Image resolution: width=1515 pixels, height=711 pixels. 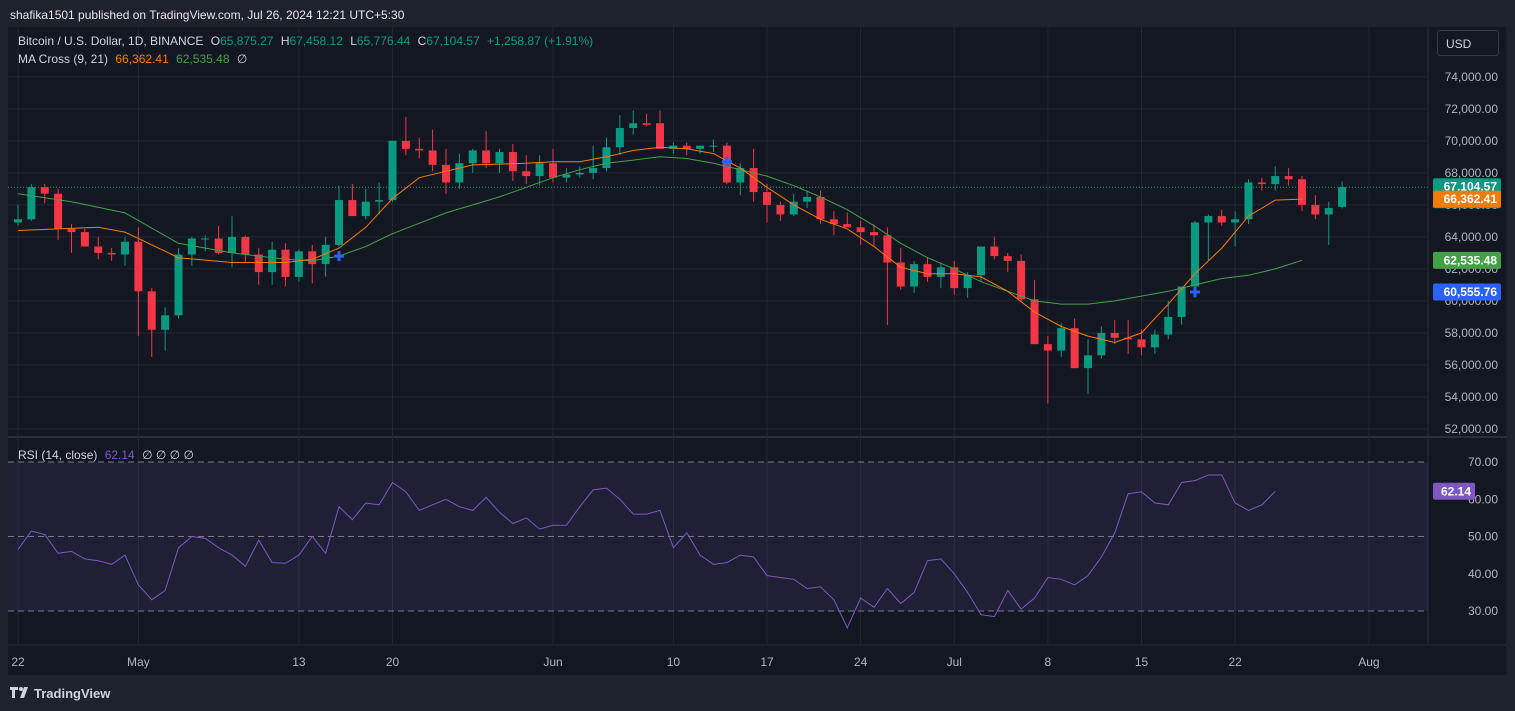 What do you see at coordinates (72, 693) in the screenshot?
I see `tradingview-brand: TradingView` at bounding box center [72, 693].